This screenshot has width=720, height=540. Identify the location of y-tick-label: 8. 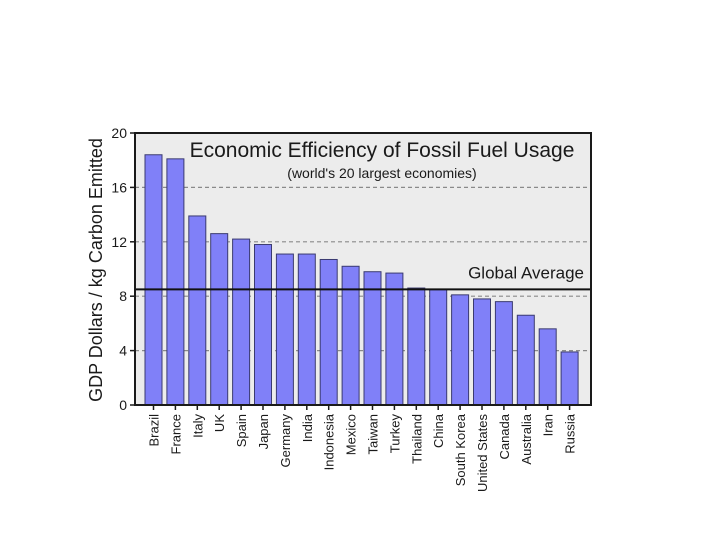
(123, 296).